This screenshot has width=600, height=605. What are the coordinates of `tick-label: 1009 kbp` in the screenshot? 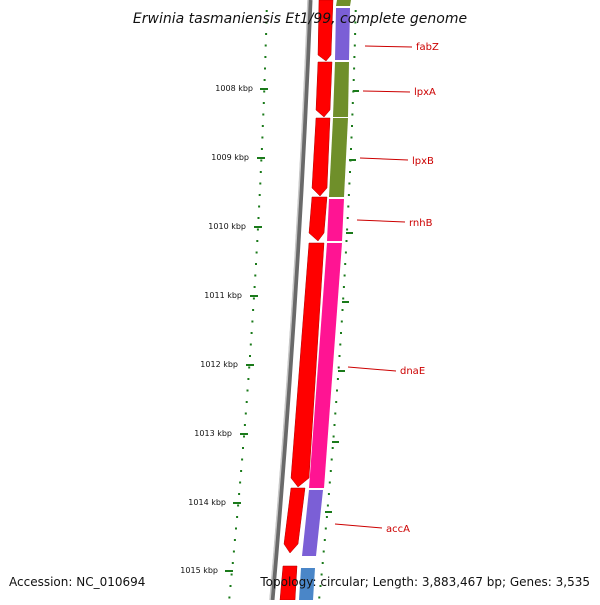 It's located at (230, 157).